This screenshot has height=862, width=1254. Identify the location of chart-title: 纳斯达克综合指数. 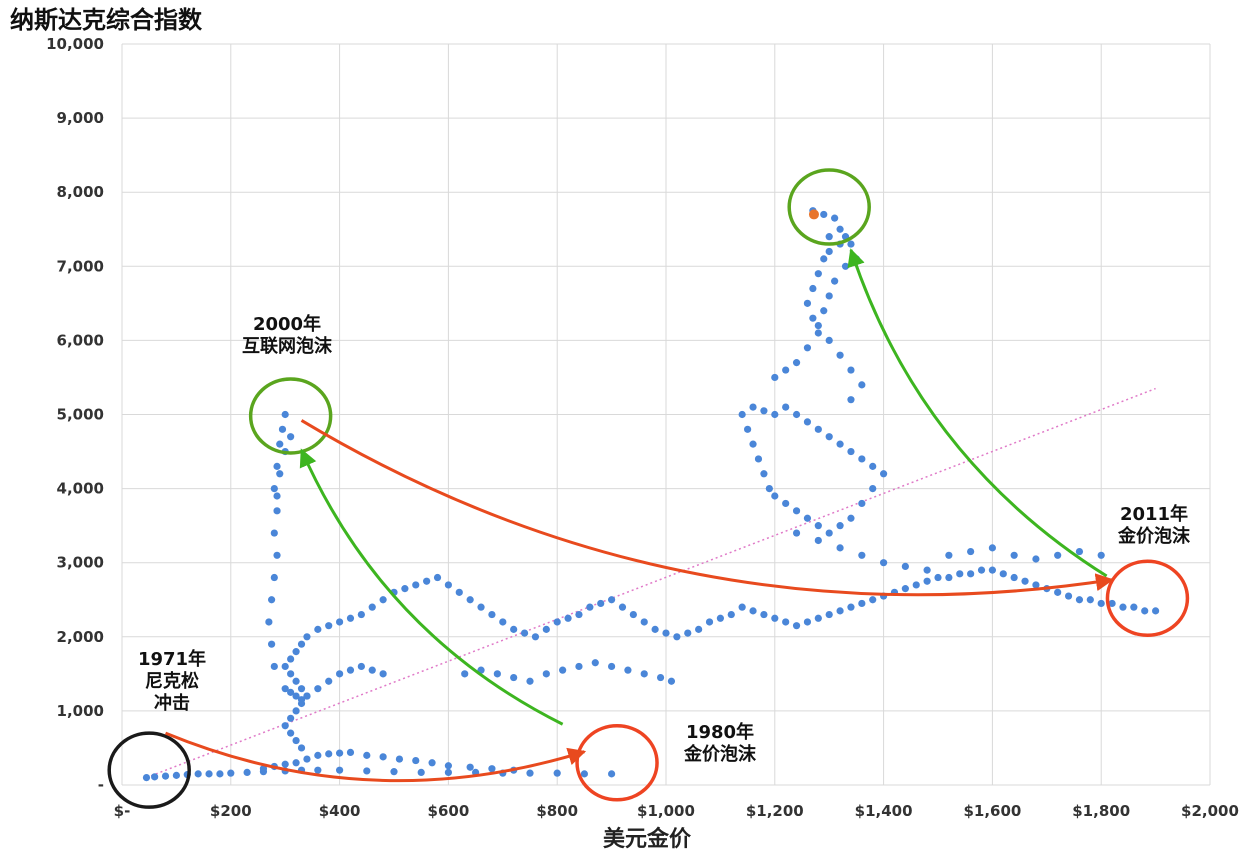
(106, 20).